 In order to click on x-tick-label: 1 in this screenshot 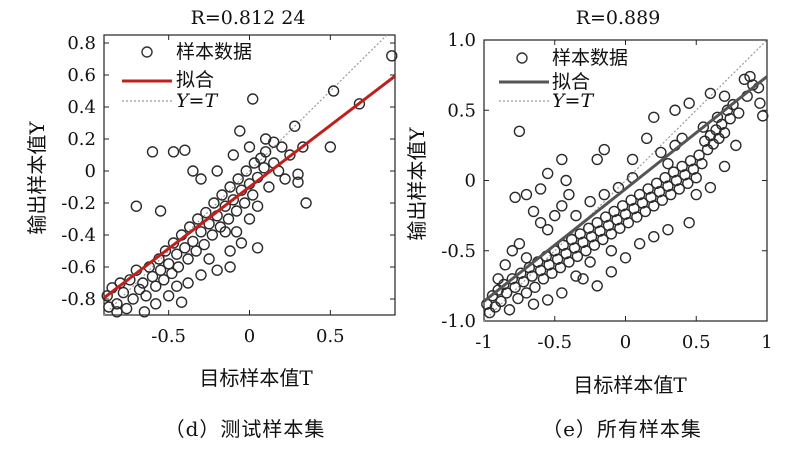, I will do `click(766, 342)`.